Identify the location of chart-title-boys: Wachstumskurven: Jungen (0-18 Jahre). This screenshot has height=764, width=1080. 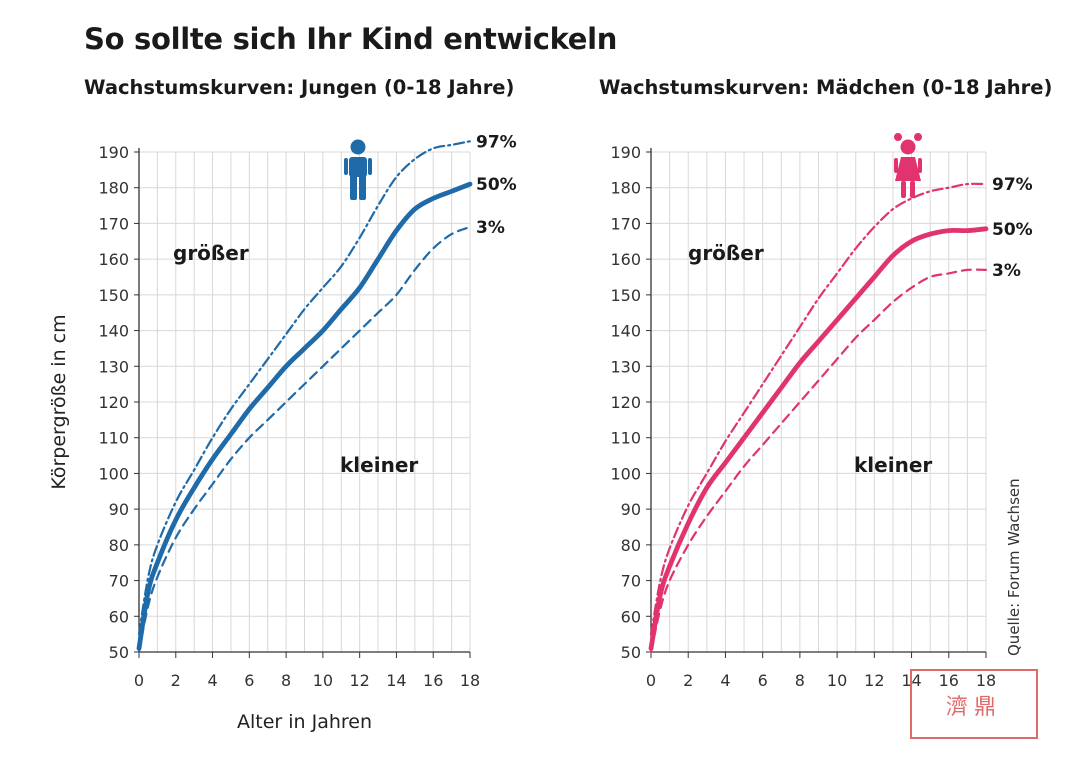
(299, 87).